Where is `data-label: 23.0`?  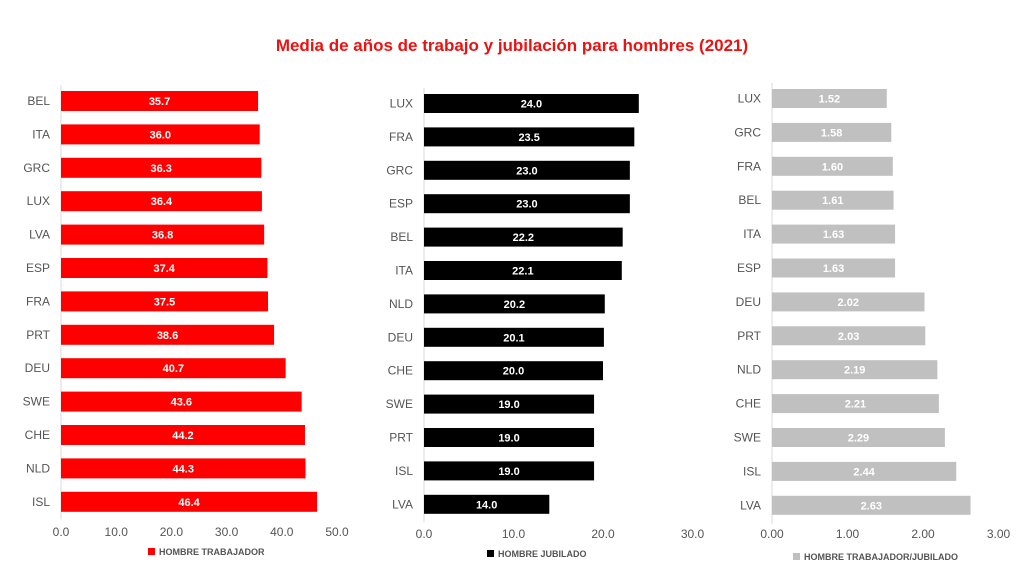
data-label: 23.0 is located at coordinates (526, 205).